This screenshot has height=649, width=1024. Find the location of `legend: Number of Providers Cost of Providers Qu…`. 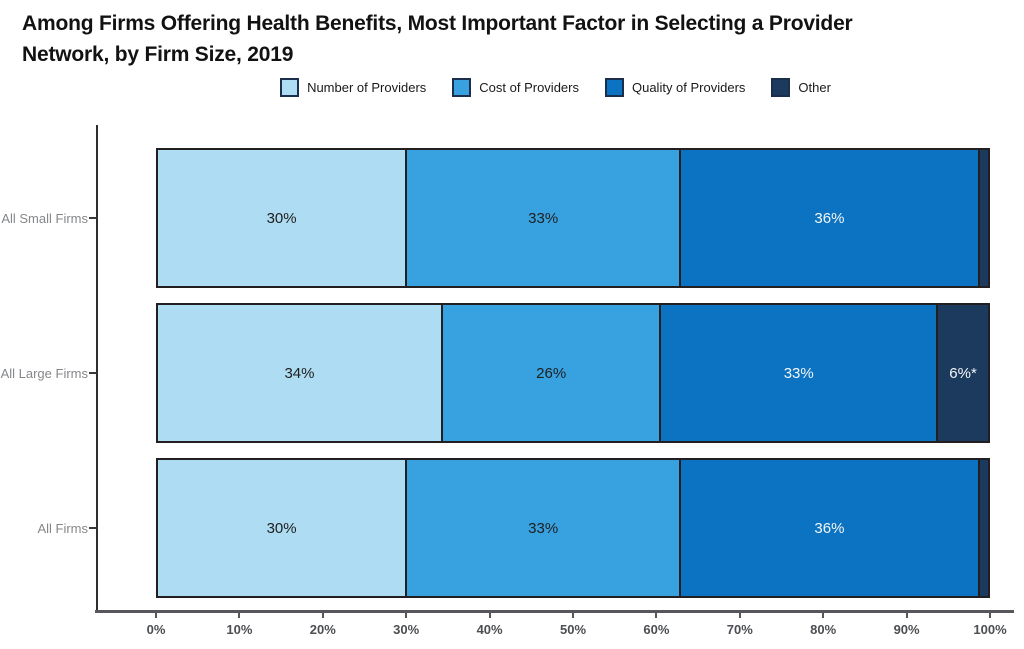

legend: Number of Providers Cost of Providers Qu… is located at coordinates (555, 87).